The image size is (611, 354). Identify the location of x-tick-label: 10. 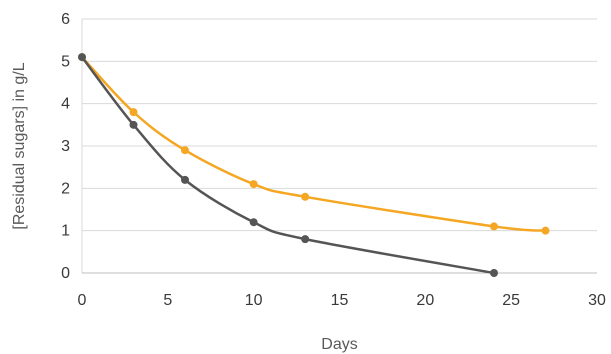
(254, 300).